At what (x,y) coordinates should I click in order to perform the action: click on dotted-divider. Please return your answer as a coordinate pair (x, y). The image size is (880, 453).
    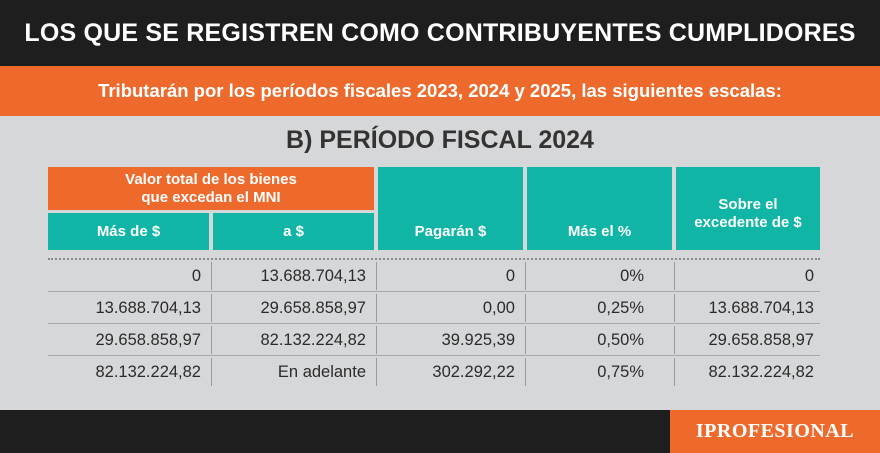
    Looking at the image, I should click on (434, 259).